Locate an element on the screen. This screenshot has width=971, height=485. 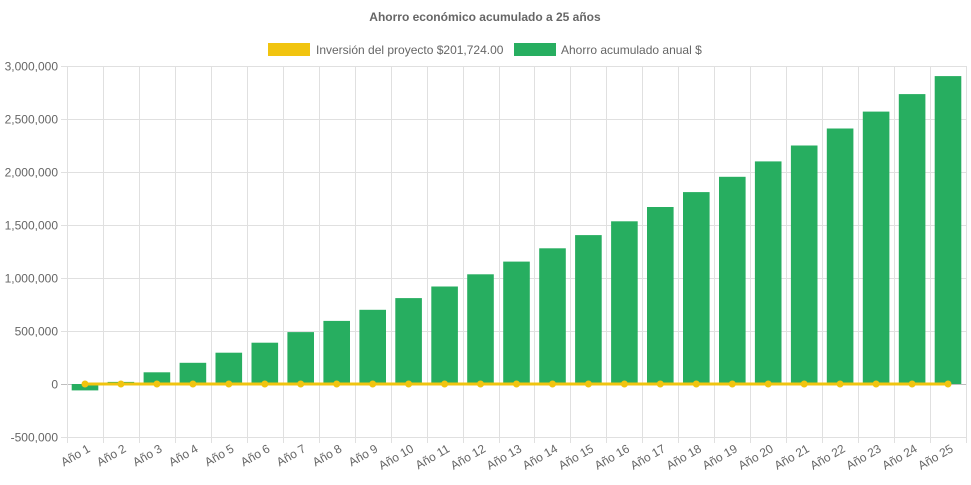
x-tick-label: Año 18 is located at coordinates (684, 456).